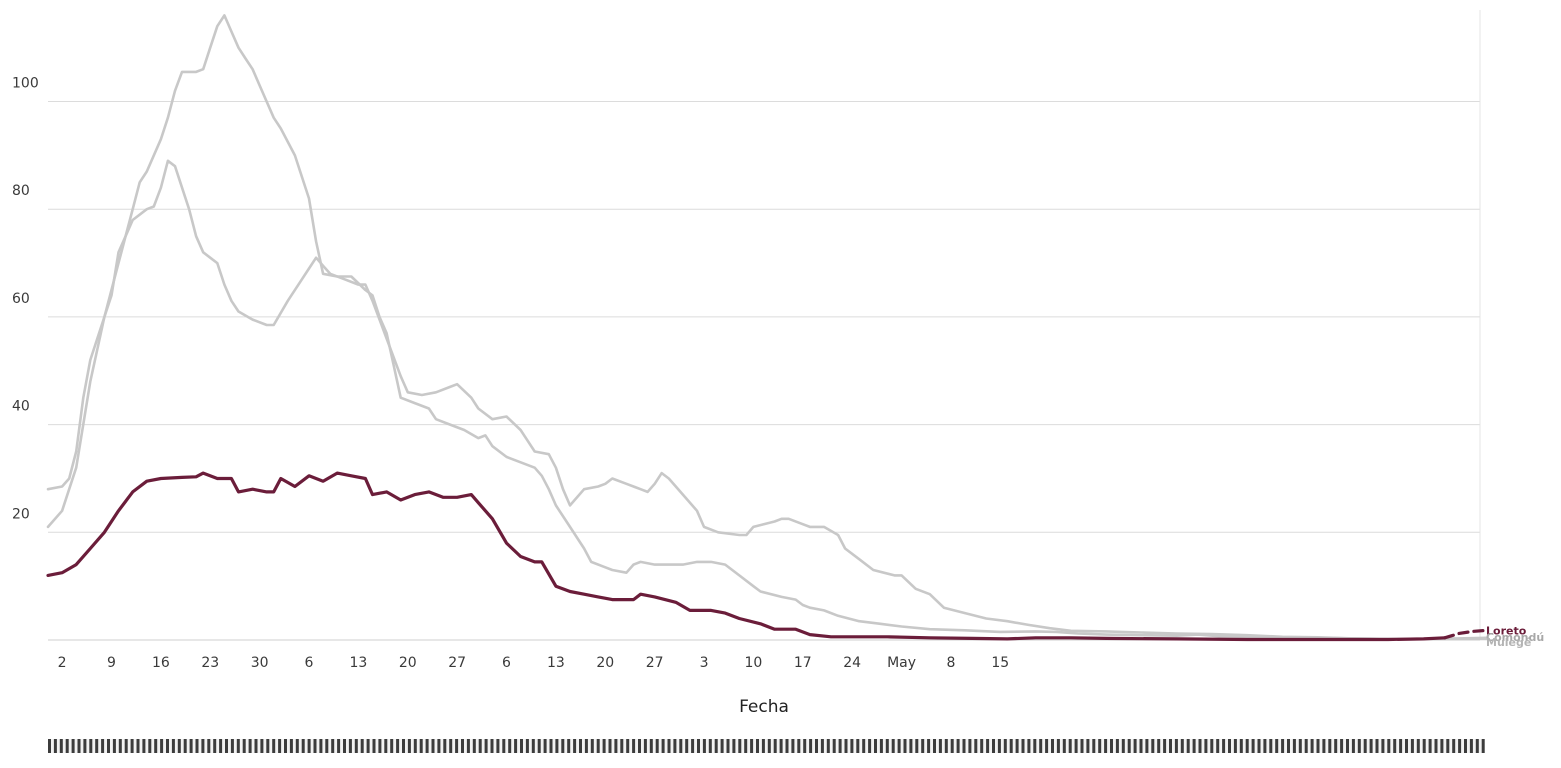  What do you see at coordinates (852, 663) in the screenshot?
I see `x-tick-label: 24` at bounding box center [852, 663].